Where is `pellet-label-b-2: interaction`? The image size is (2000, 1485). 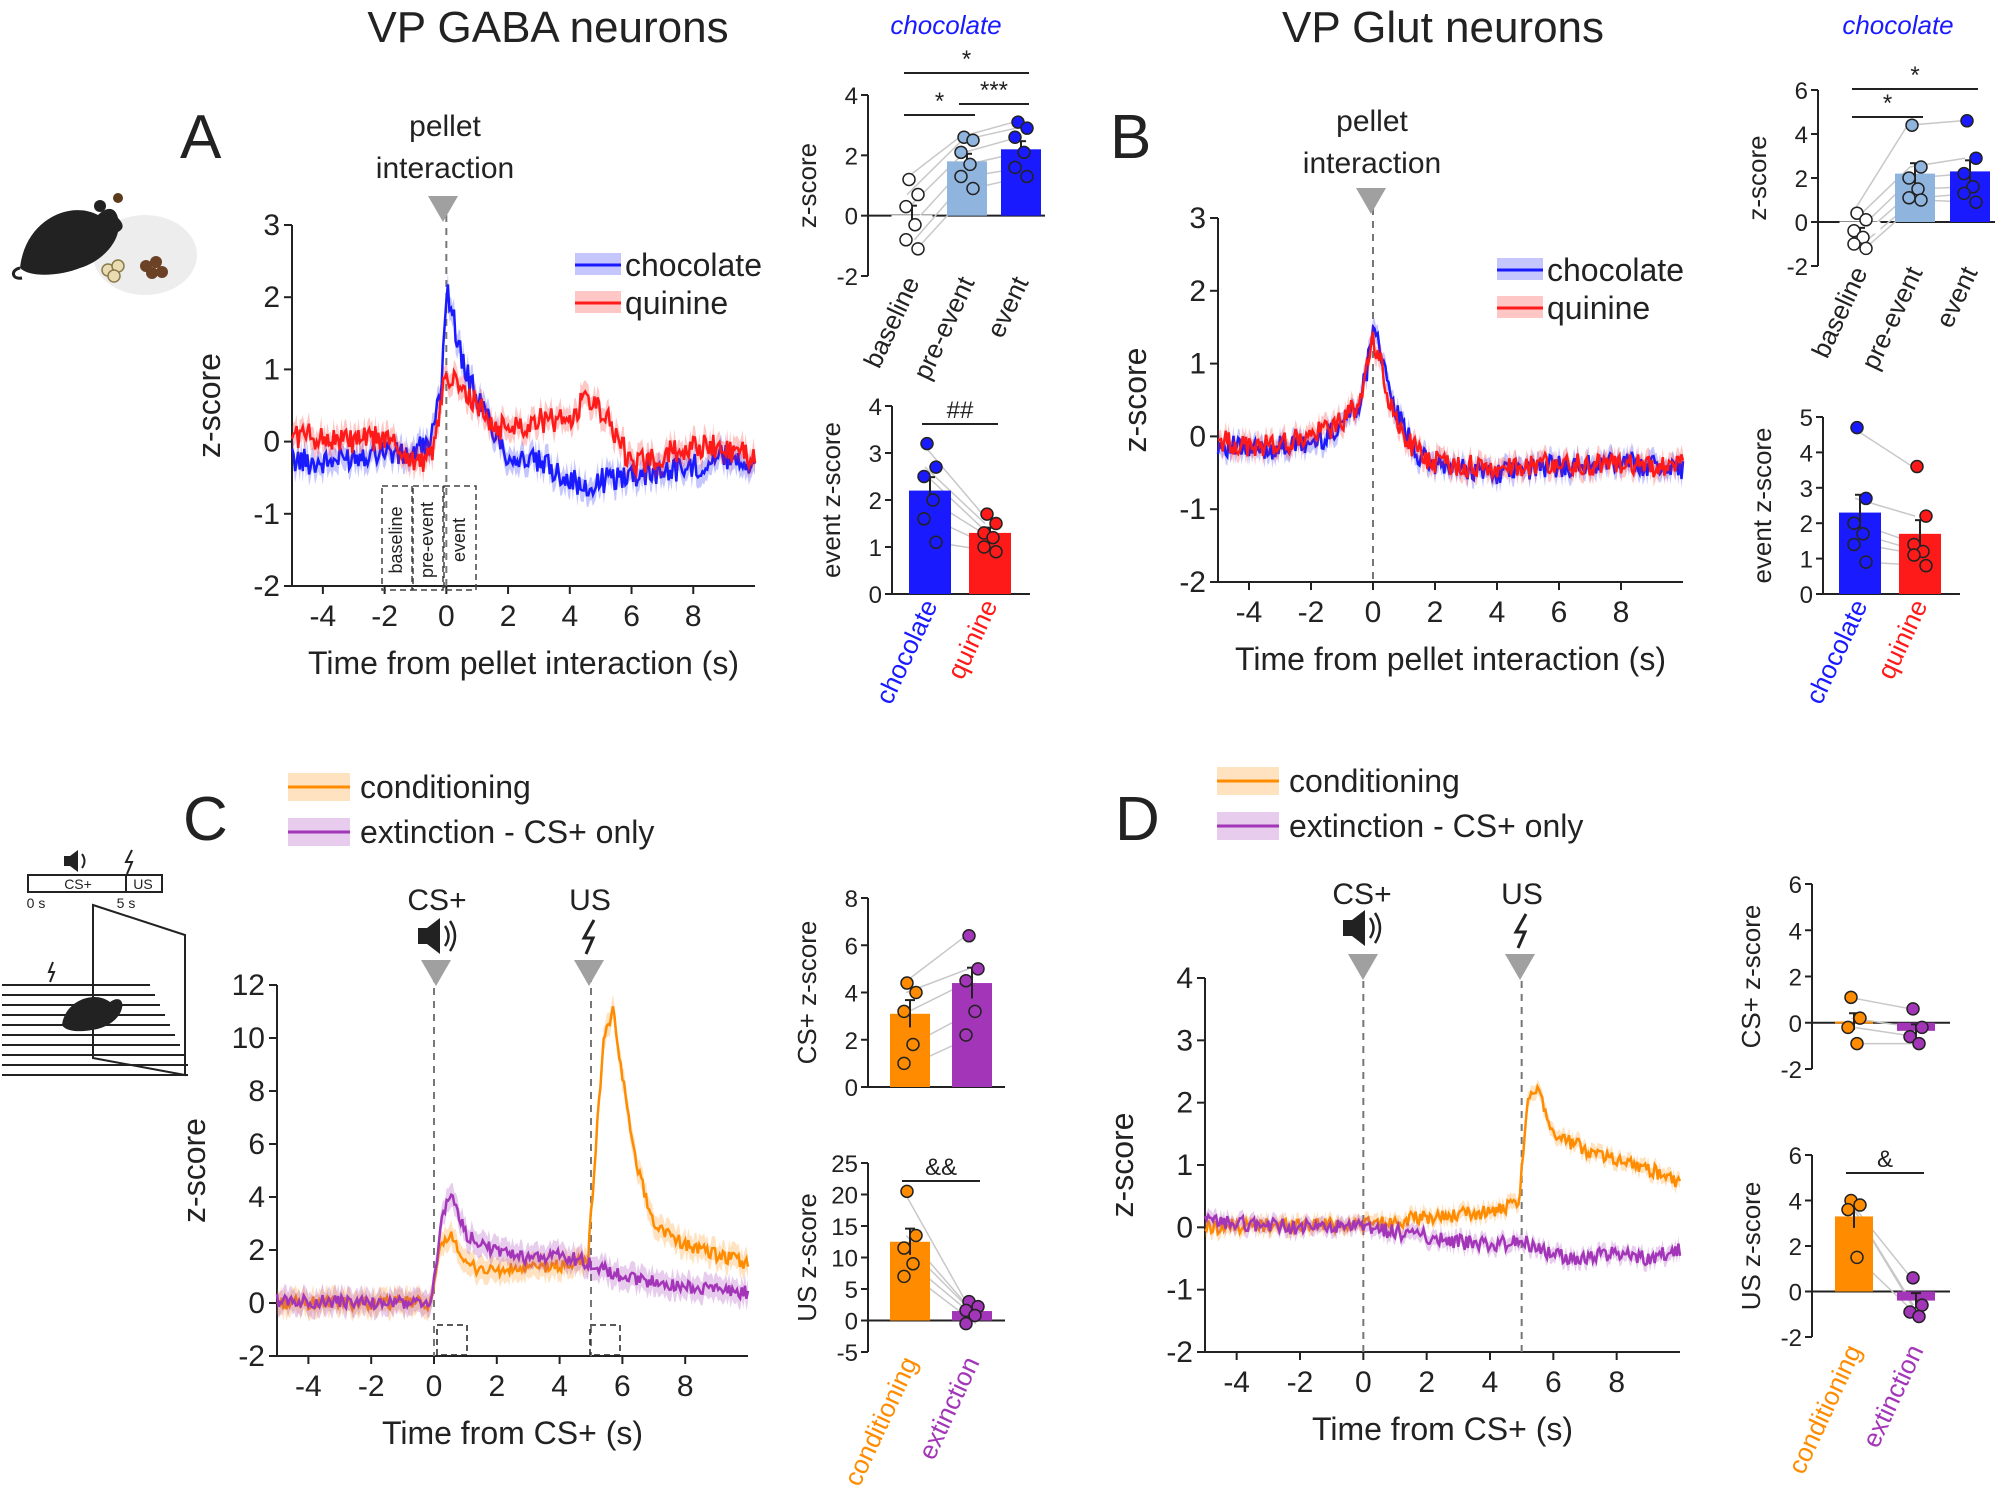
pellet-label-b-2: interaction is located at coordinates (1372, 163).